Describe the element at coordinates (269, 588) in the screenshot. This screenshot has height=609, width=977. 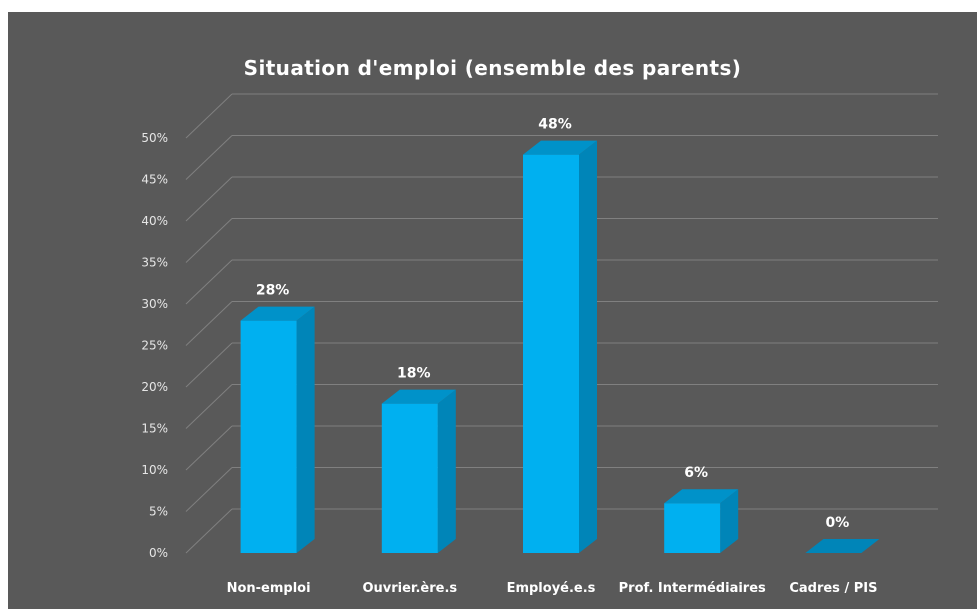
I see `x-tick-label: Non-emploi` at that location.